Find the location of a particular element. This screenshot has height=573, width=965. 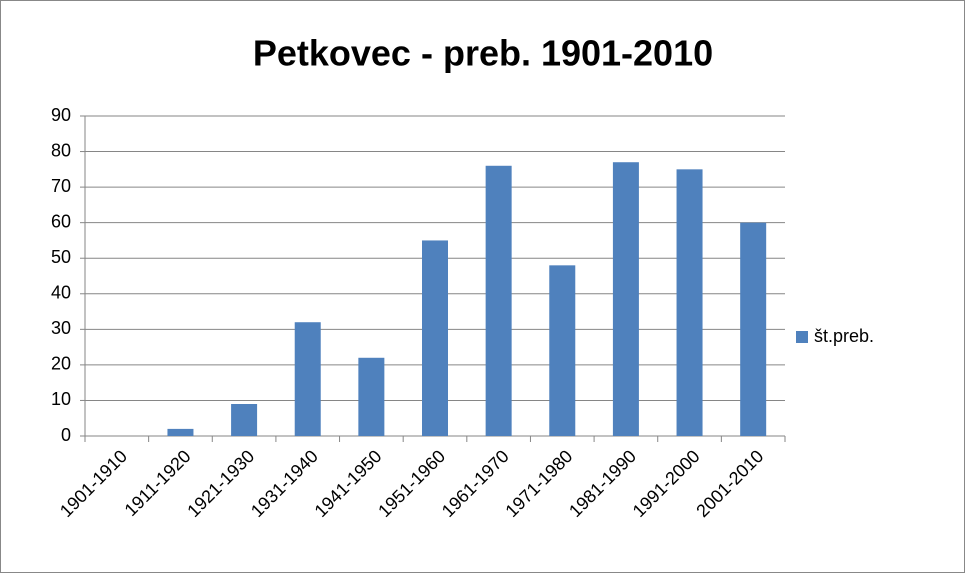

chart-title: Petkovec - preb. 1901-2010 is located at coordinates (483, 53).